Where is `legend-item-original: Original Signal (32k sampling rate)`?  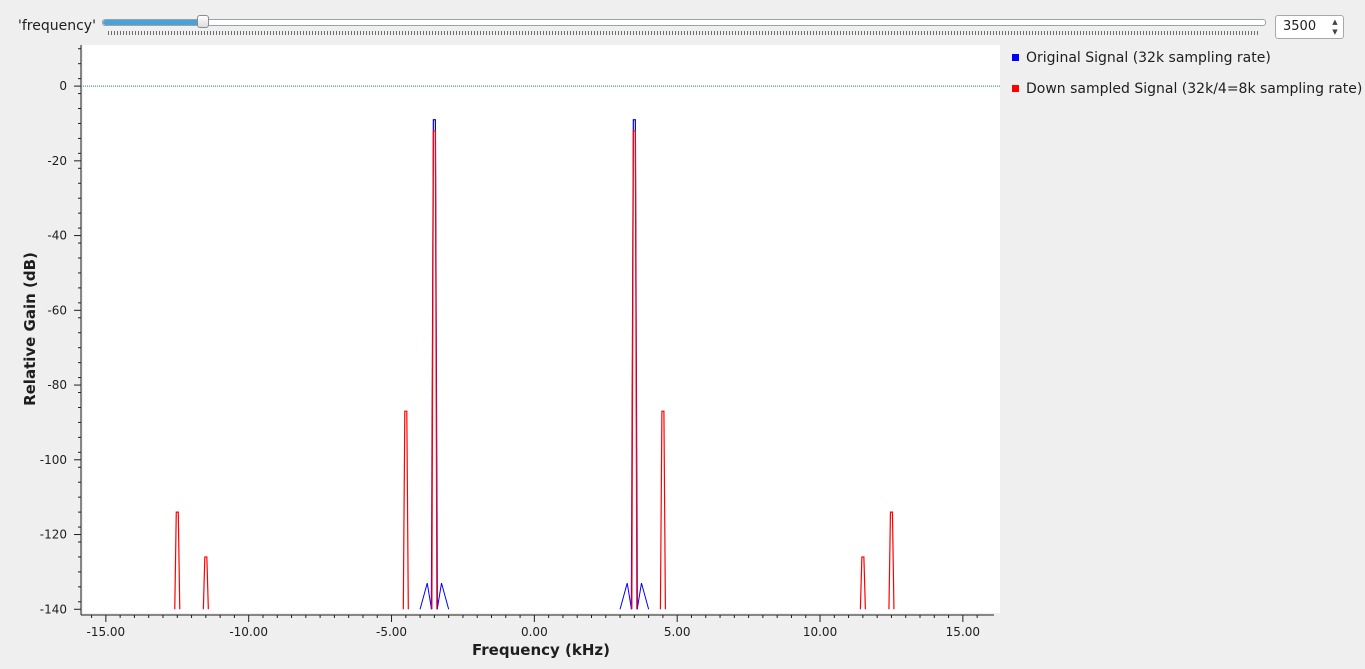
legend-item-original: Original Signal (32k sampling rate) is located at coordinates (1187, 65).